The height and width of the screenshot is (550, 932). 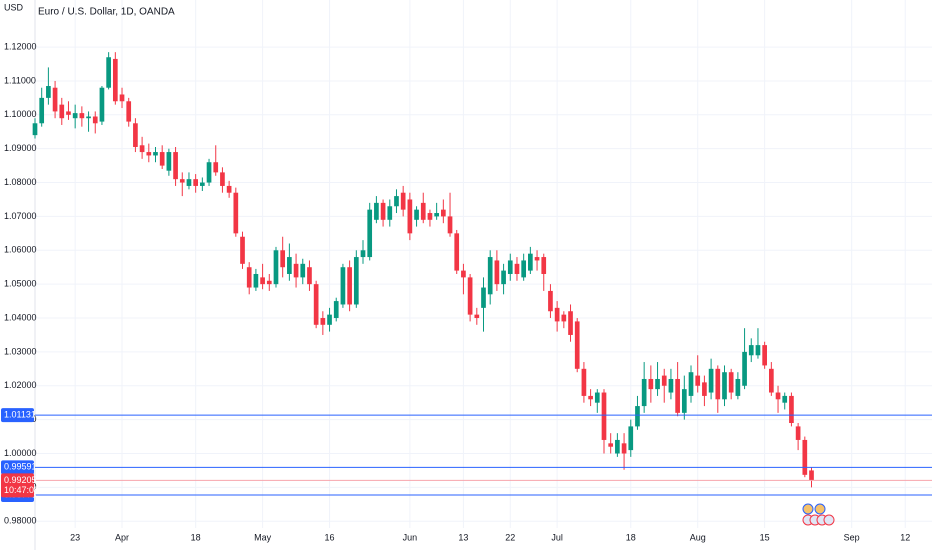 I want to click on x-tick-label: 22, so click(x=510, y=537).